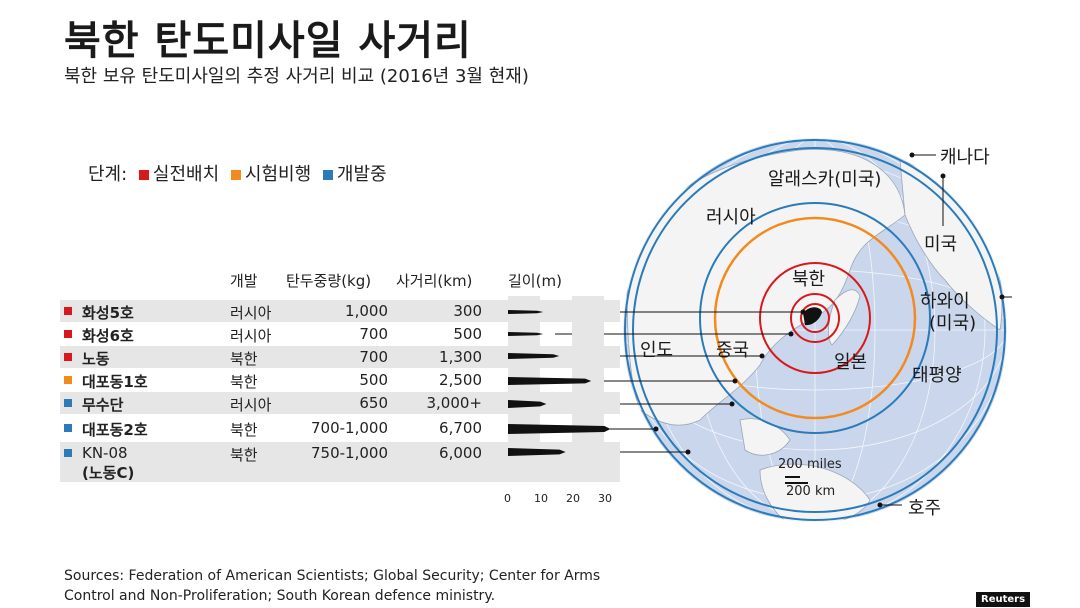 This screenshot has width=1080, height=608. What do you see at coordinates (588, 389) in the screenshot?
I see `length-band` at bounding box center [588, 389].